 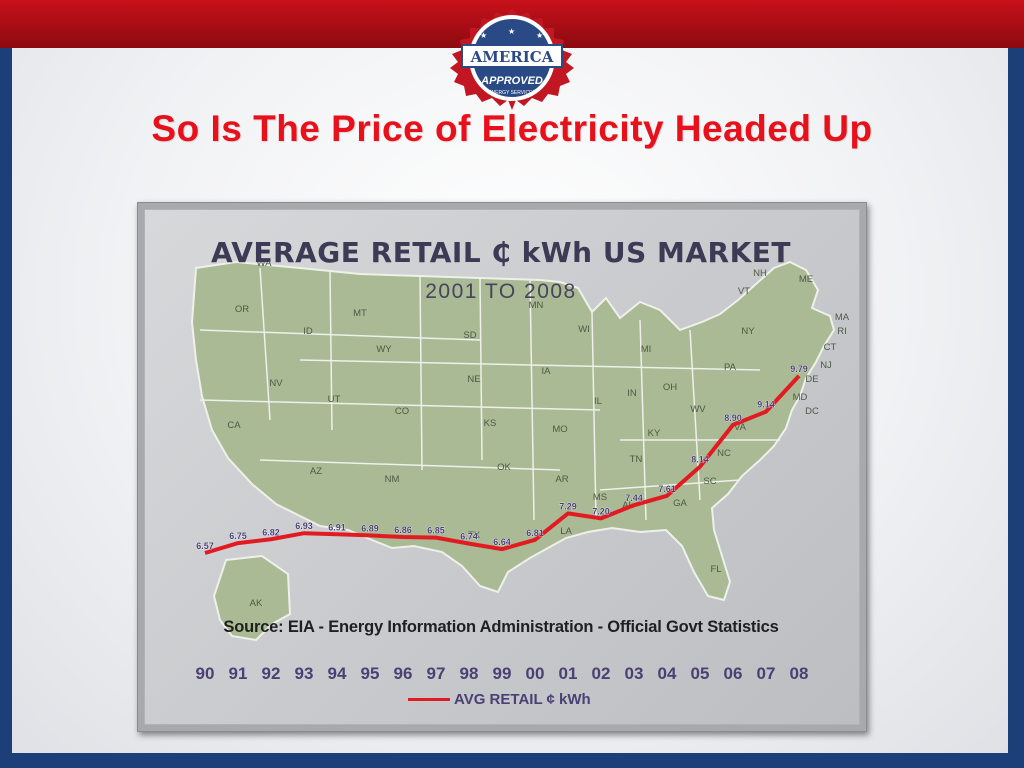 I want to click on x-tick-02: 02, so click(x=601, y=673).